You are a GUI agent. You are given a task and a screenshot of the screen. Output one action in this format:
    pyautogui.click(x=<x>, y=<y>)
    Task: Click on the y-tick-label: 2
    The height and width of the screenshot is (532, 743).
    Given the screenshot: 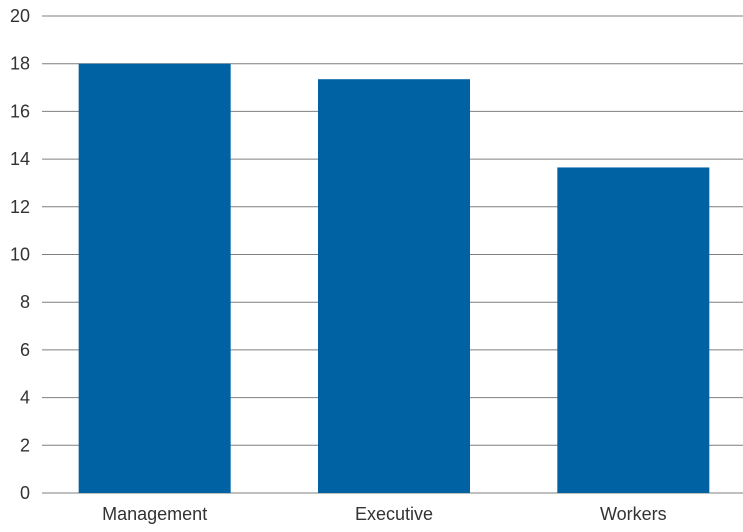 What is the action you would take?
    pyautogui.click(x=25, y=445)
    